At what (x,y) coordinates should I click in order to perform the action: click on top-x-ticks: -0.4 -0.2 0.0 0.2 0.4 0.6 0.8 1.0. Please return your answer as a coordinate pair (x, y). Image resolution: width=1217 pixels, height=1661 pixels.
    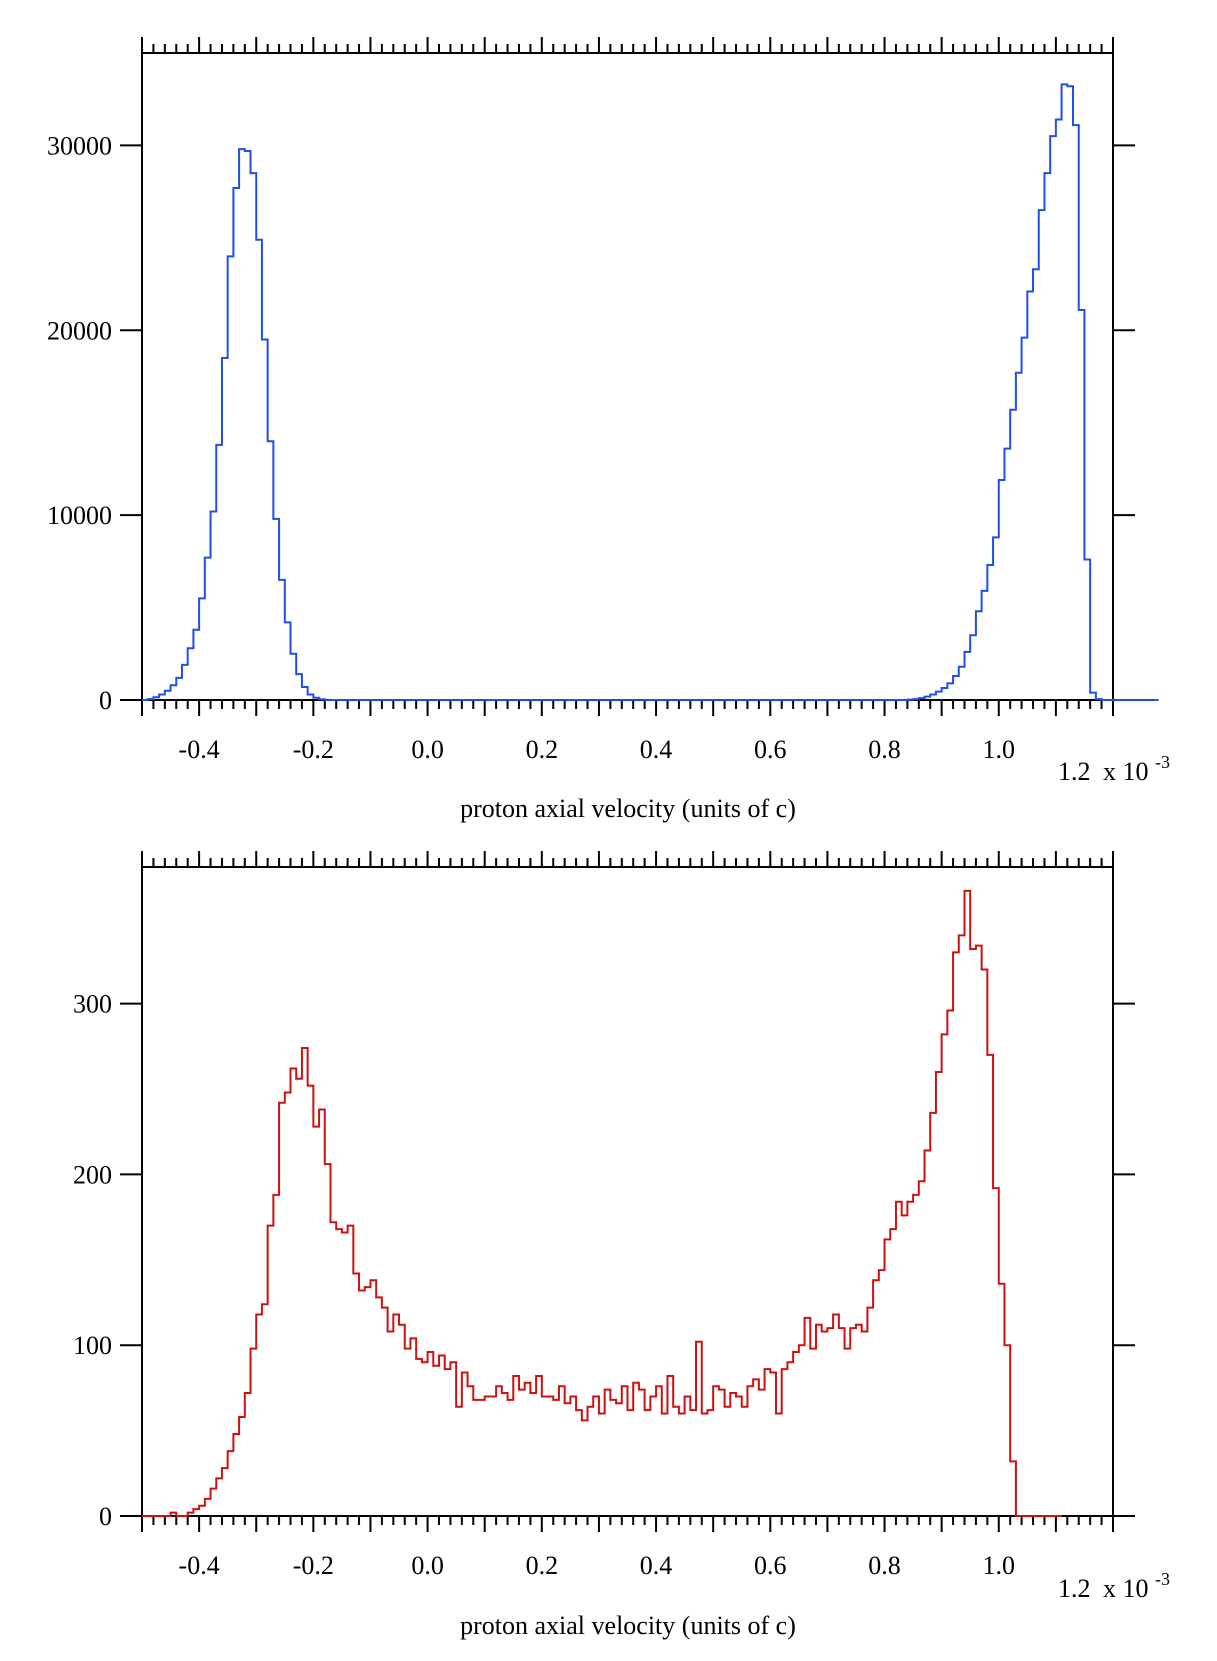
    Looking at the image, I should click on (597, 749).